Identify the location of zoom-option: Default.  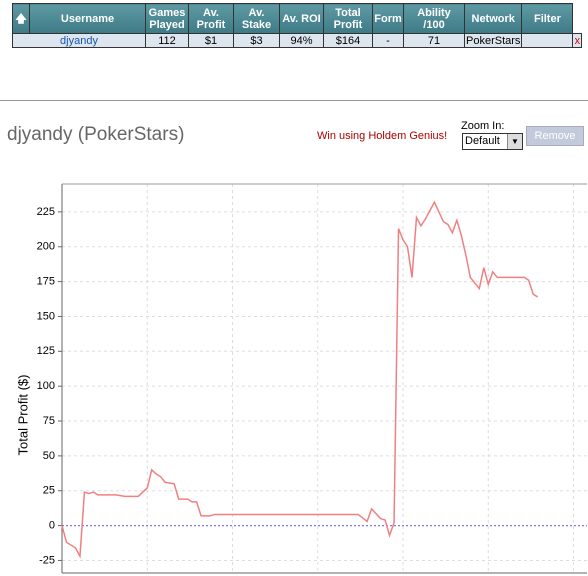
(482, 141).